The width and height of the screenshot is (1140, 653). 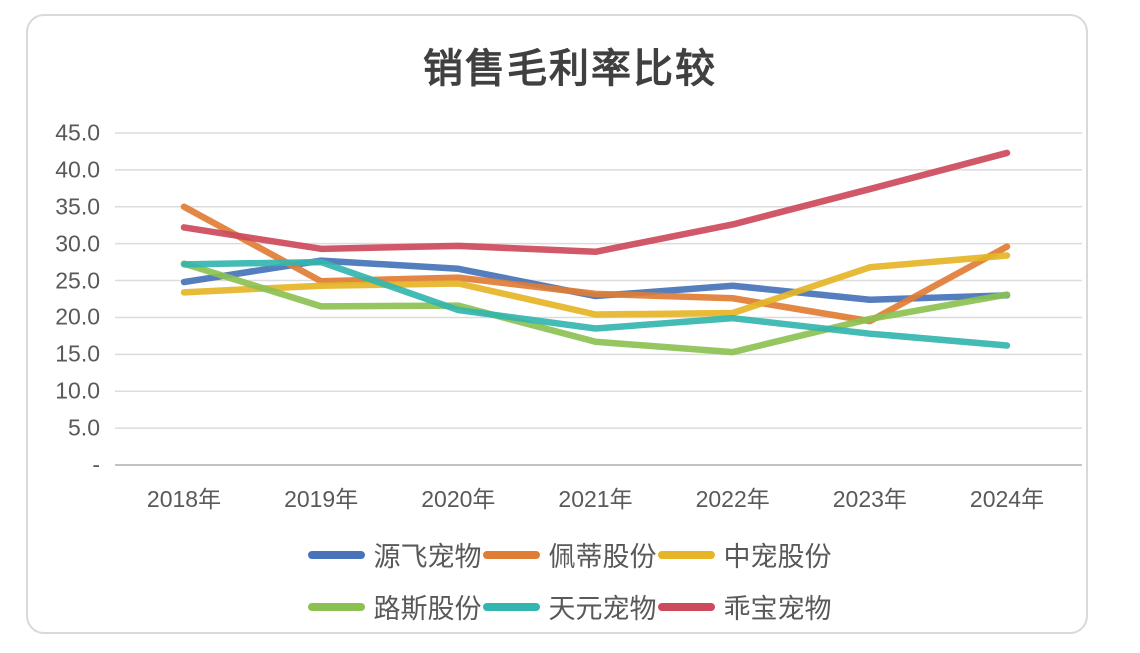 What do you see at coordinates (184, 499) in the screenshot?
I see `x-axis-tick-label: 2018年` at bounding box center [184, 499].